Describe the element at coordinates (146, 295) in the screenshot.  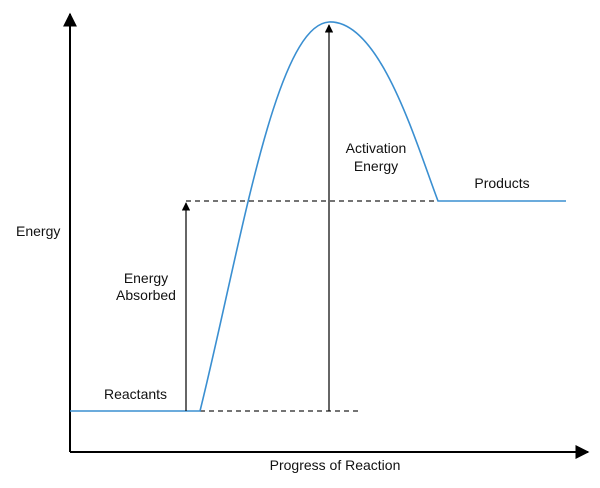
I see `energy-absorbed-label-line2: Absorbed` at that location.